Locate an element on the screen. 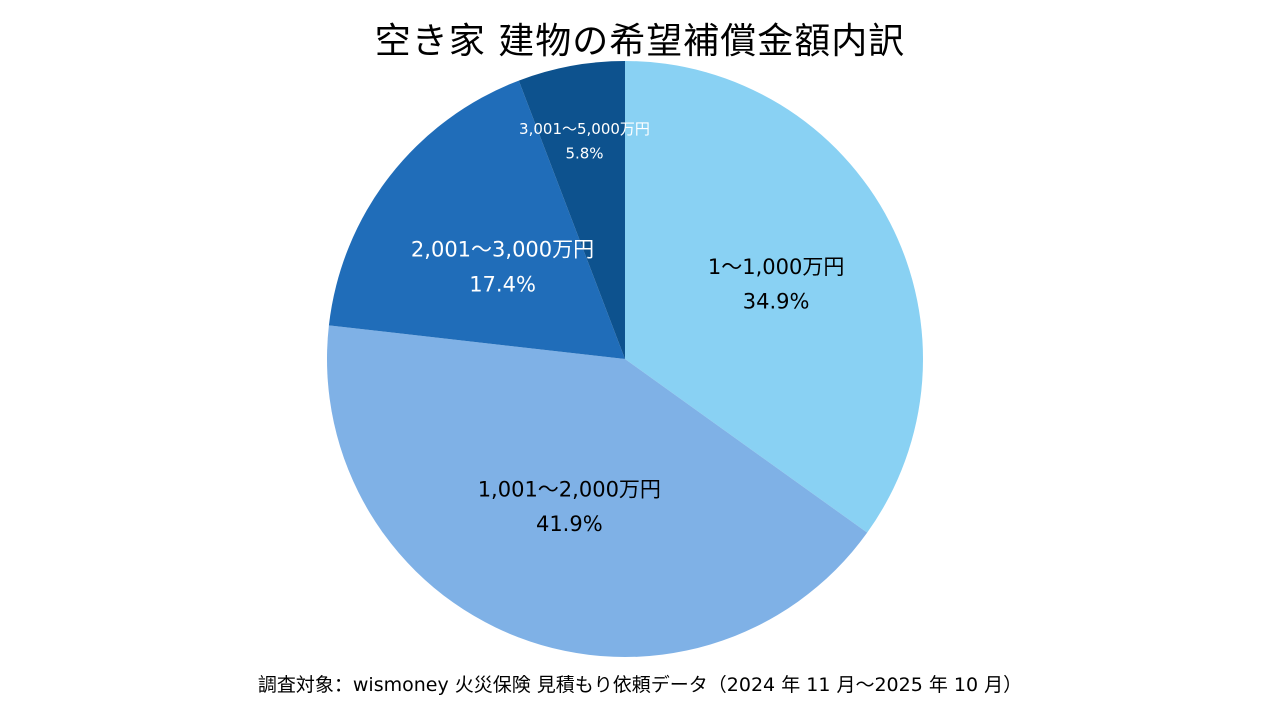  slice-label-1: 1〜1,000万円 is located at coordinates (776, 267).